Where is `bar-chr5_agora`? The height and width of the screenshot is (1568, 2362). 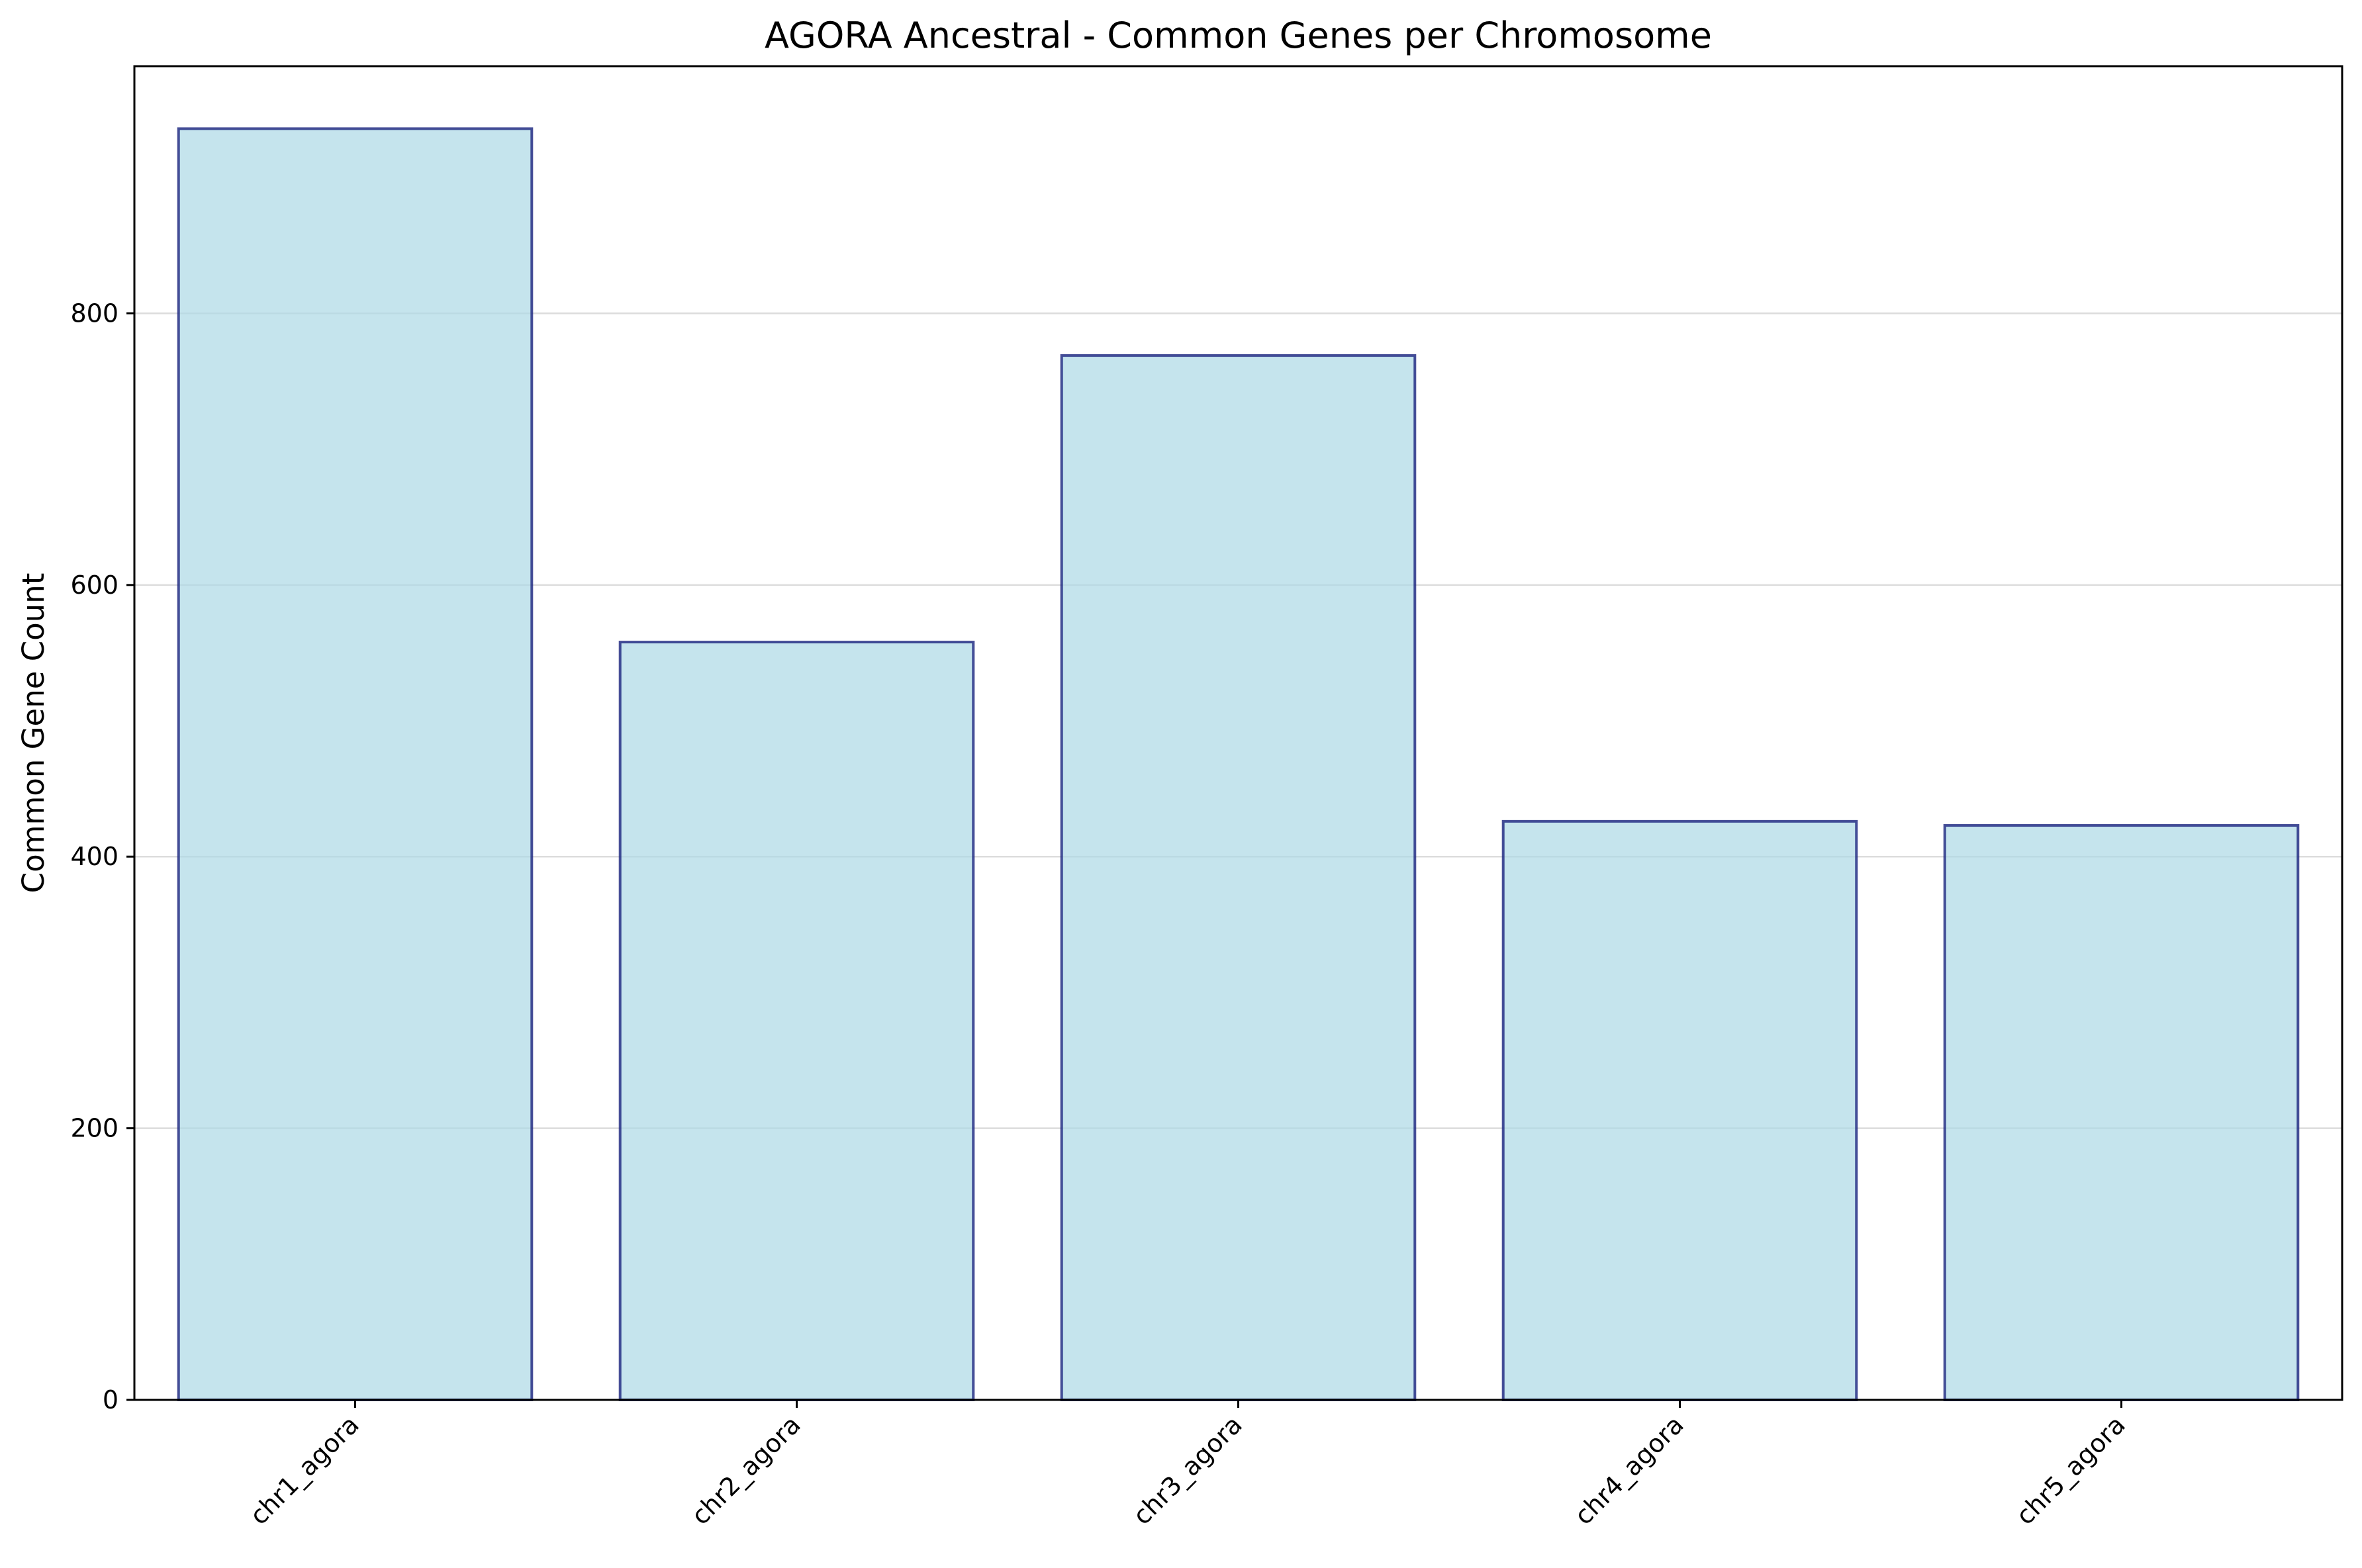
bar-chr5_agora is located at coordinates (2121, 1113).